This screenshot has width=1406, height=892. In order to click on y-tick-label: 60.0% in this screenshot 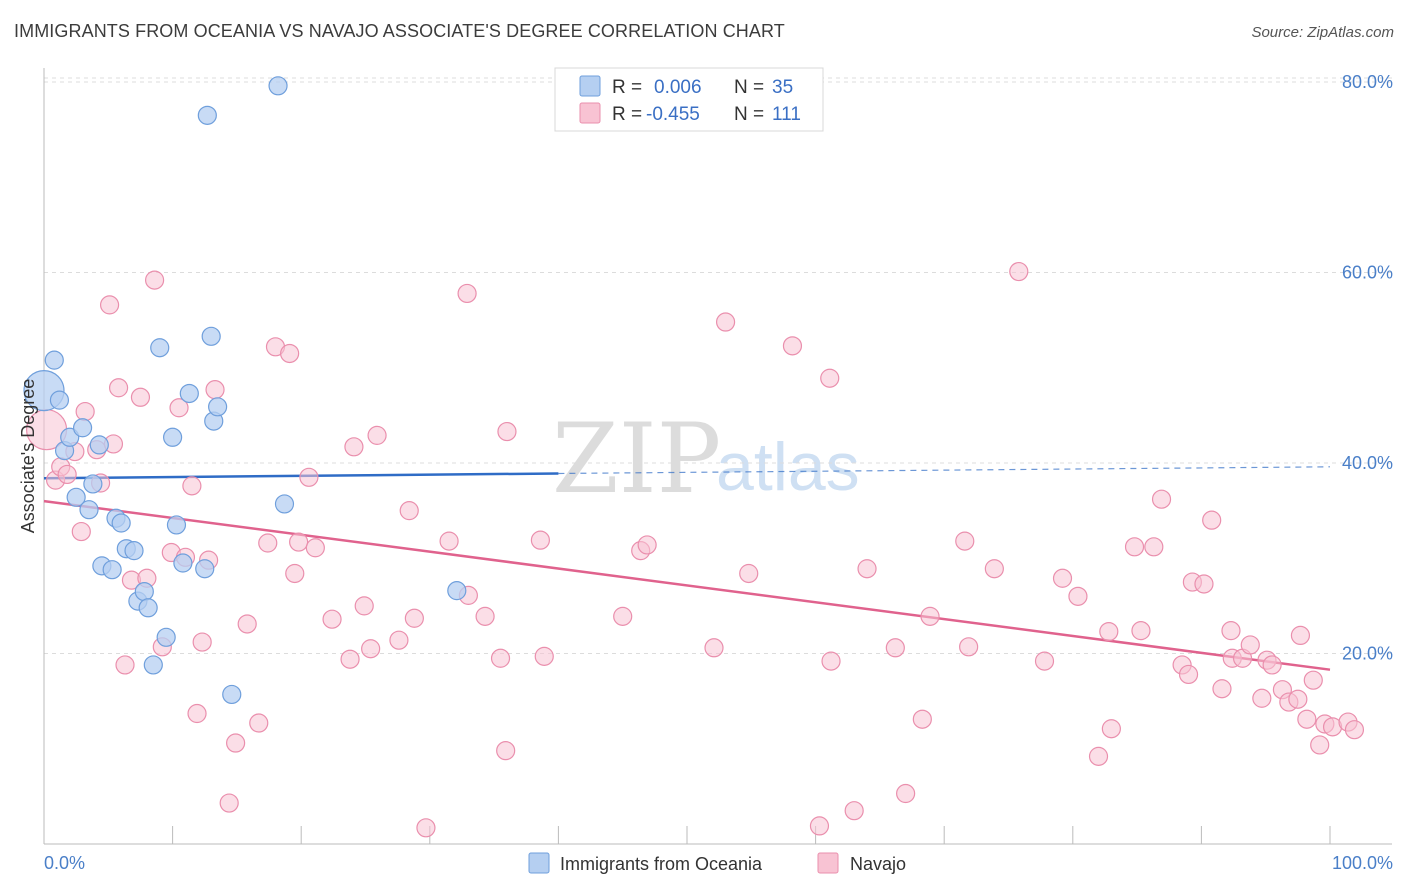, I will do `click(1367, 273)`.